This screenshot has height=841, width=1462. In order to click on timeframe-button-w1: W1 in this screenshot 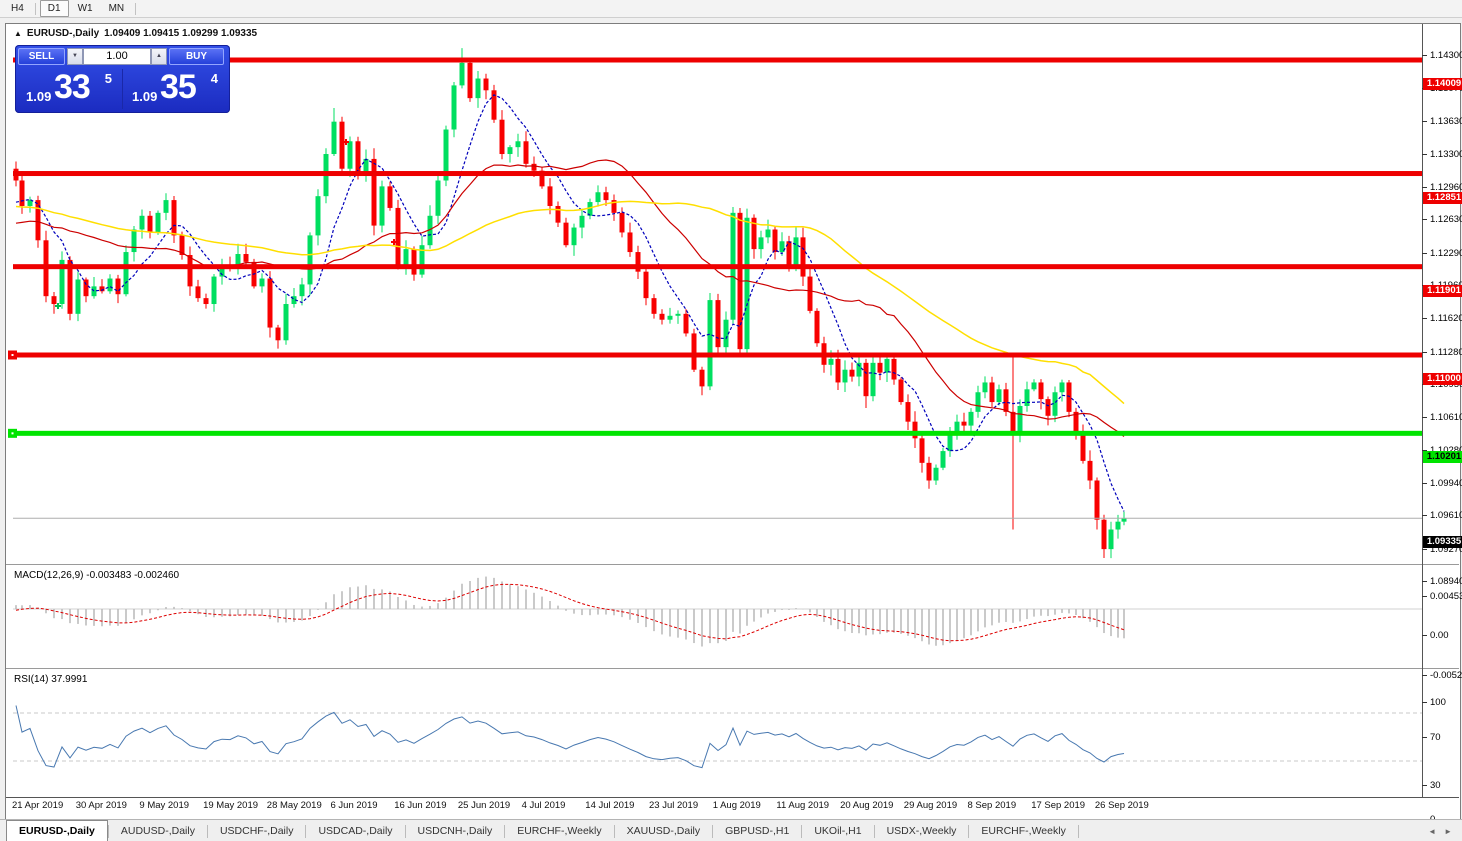, I will do `click(85, 8)`.